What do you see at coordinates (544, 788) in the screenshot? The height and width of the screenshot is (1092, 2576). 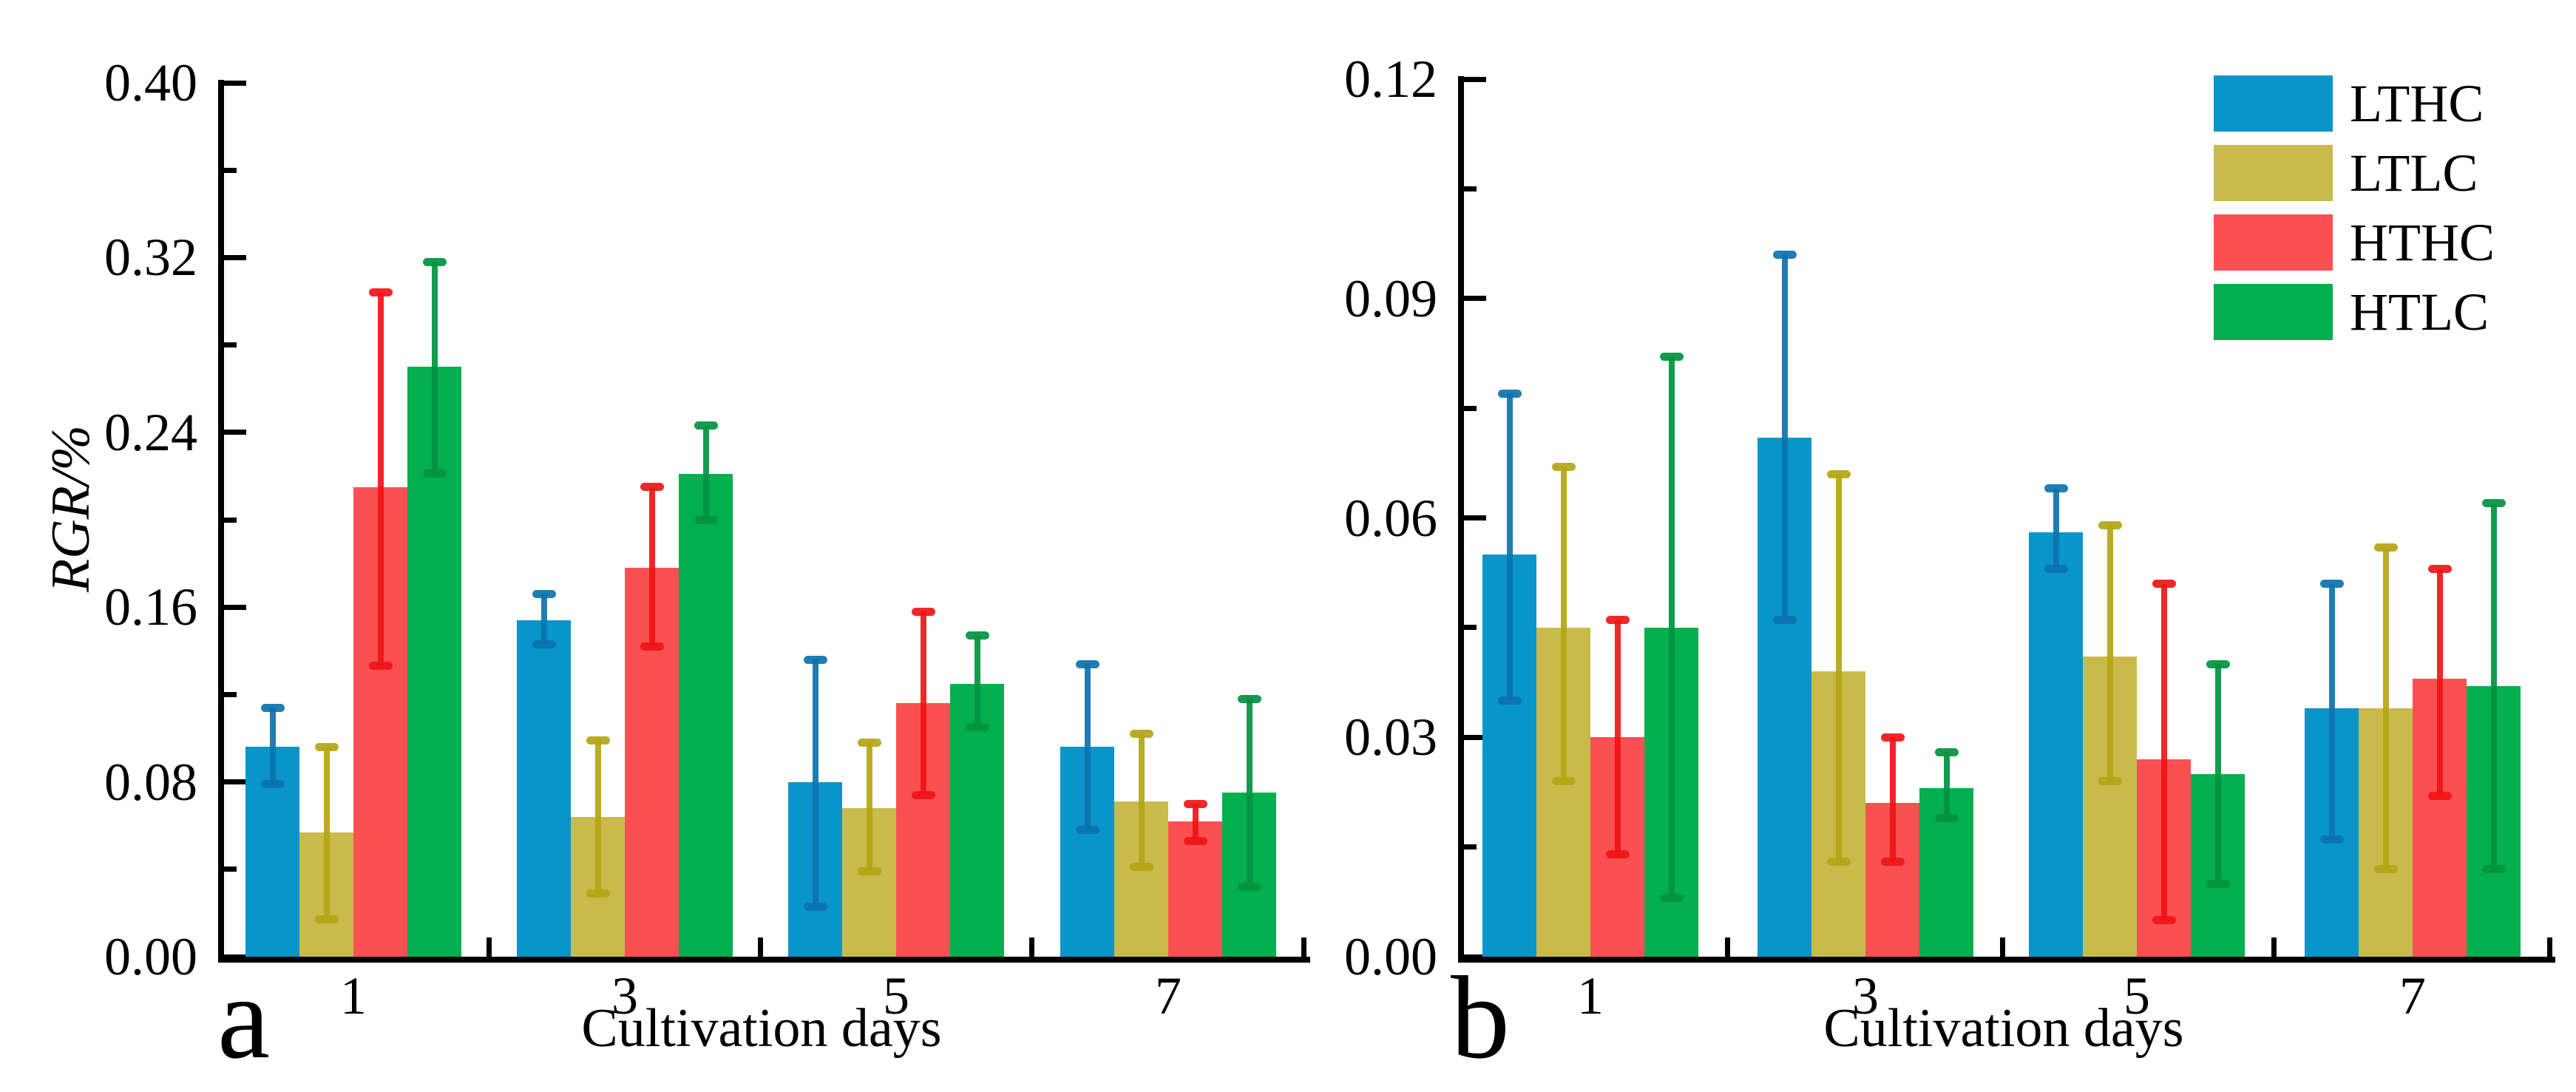 I see `bar-lthc-day3` at bounding box center [544, 788].